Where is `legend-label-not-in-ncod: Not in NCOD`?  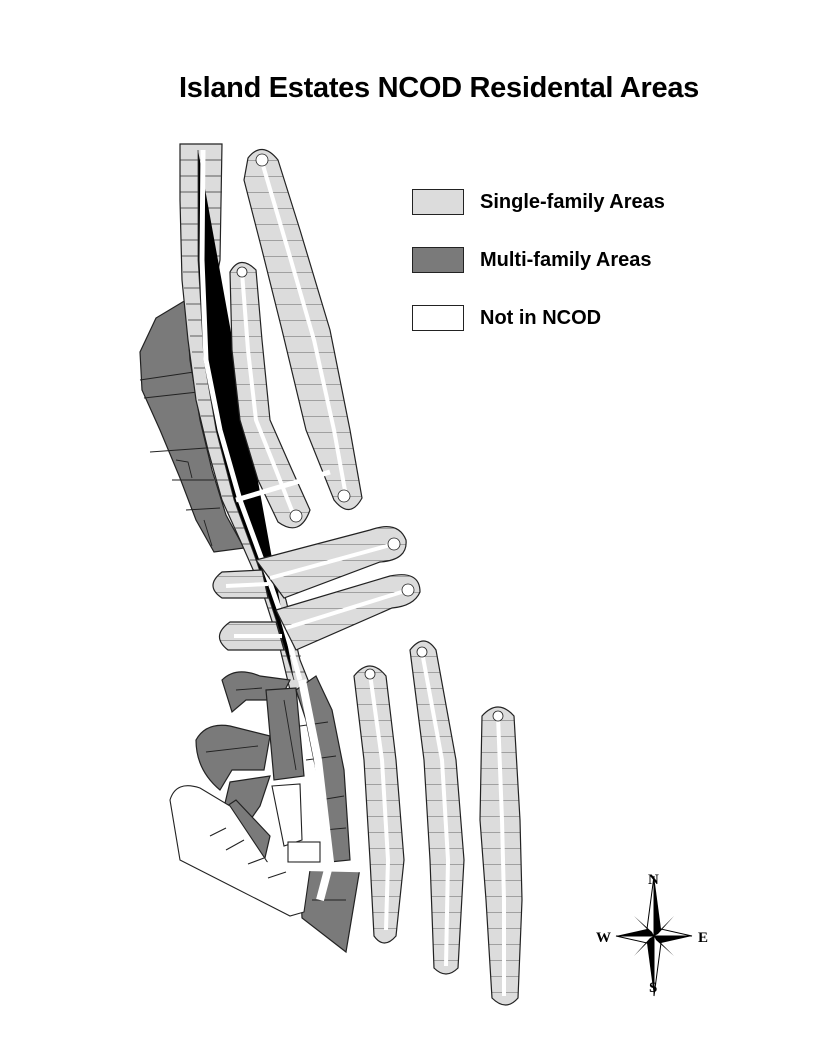 legend-label-not-in-ncod: Not in NCOD is located at coordinates (541, 318).